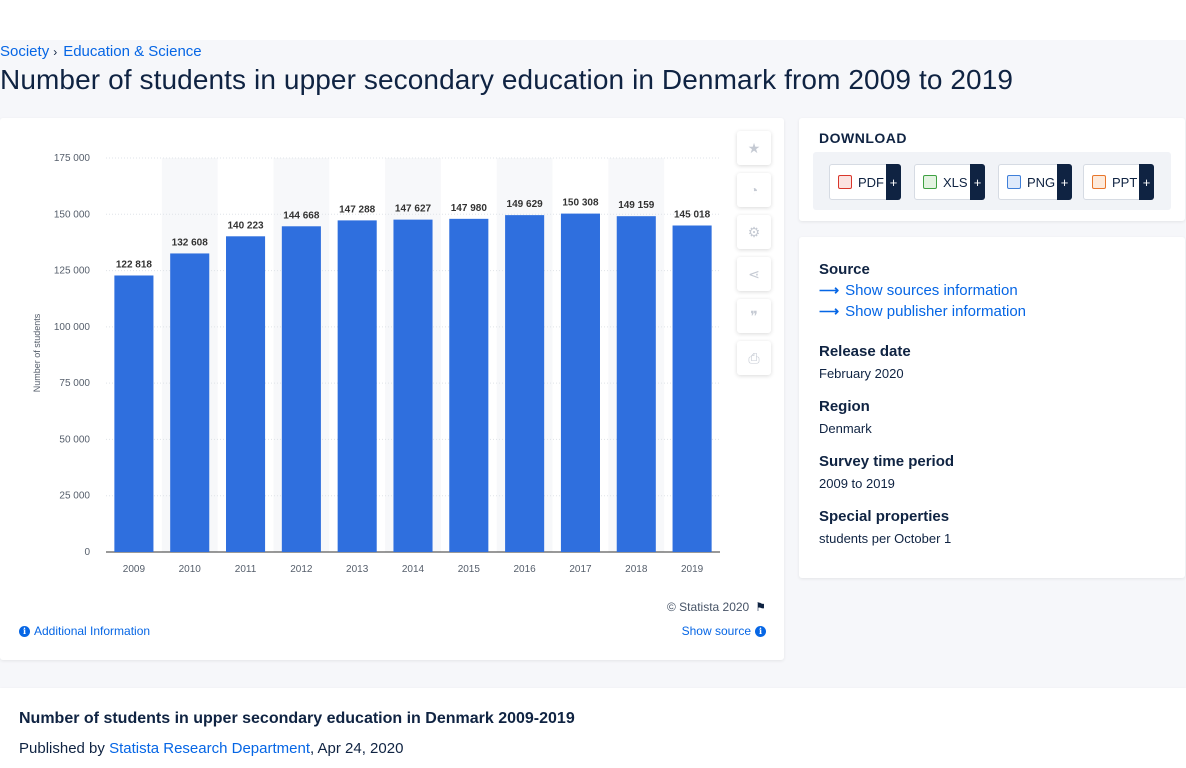  Describe the element at coordinates (413, 209) in the screenshot. I see `data-label: 147 627` at that location.